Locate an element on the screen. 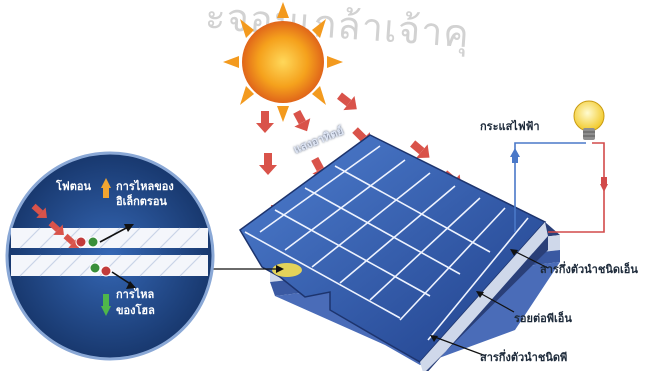 The width and height of the screenshot is (669, 371). p-type-label: สารกึ่งตัวนำชนิดพี is located at coordinates (524, 357).